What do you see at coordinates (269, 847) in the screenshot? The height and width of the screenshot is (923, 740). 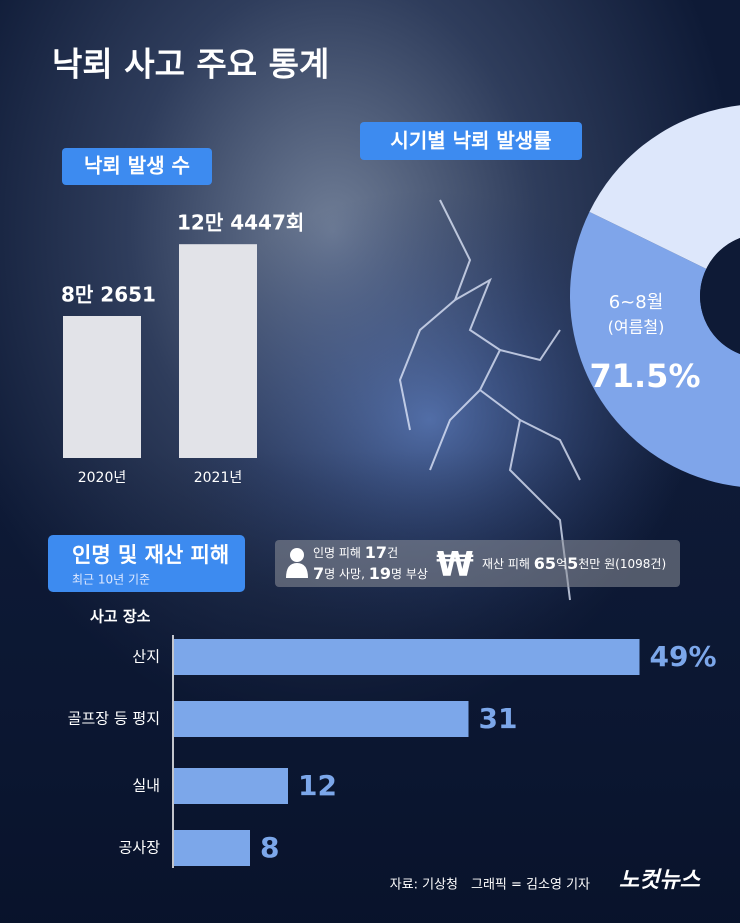 I see `value-label: 8` at bounding box center [269, 847].